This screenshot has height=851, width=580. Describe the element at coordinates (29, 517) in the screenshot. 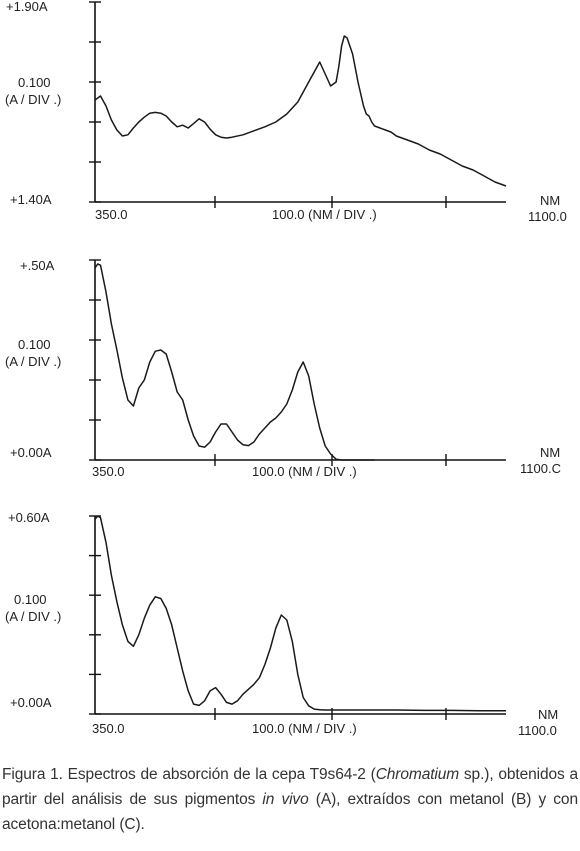

I see `y-max-label: +0.60A` at that location.